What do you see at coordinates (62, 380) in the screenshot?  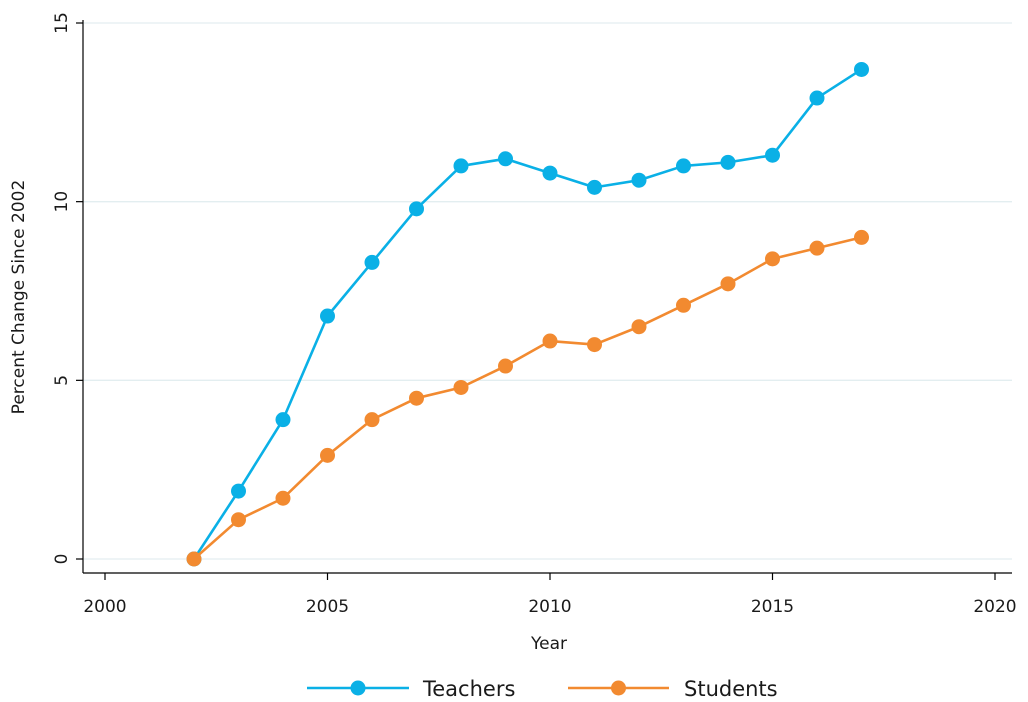 I see `y-tick-label: 5` at bounding box center [62, 380].